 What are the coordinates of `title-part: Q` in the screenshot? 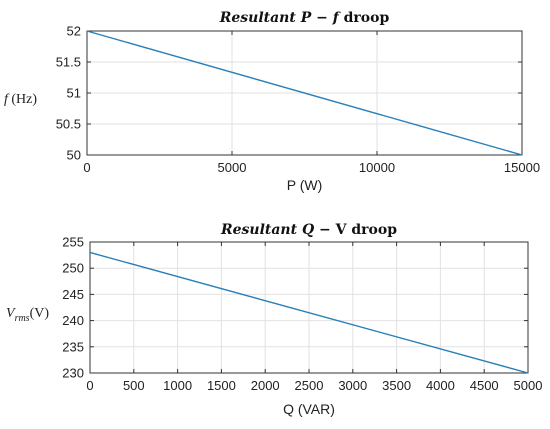 It's located at (308, 230).